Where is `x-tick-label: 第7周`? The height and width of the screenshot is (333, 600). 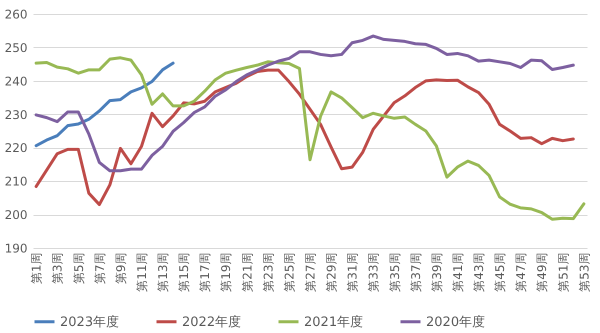
x-tick-label: 第7周 is located at coordinates (99, 268).